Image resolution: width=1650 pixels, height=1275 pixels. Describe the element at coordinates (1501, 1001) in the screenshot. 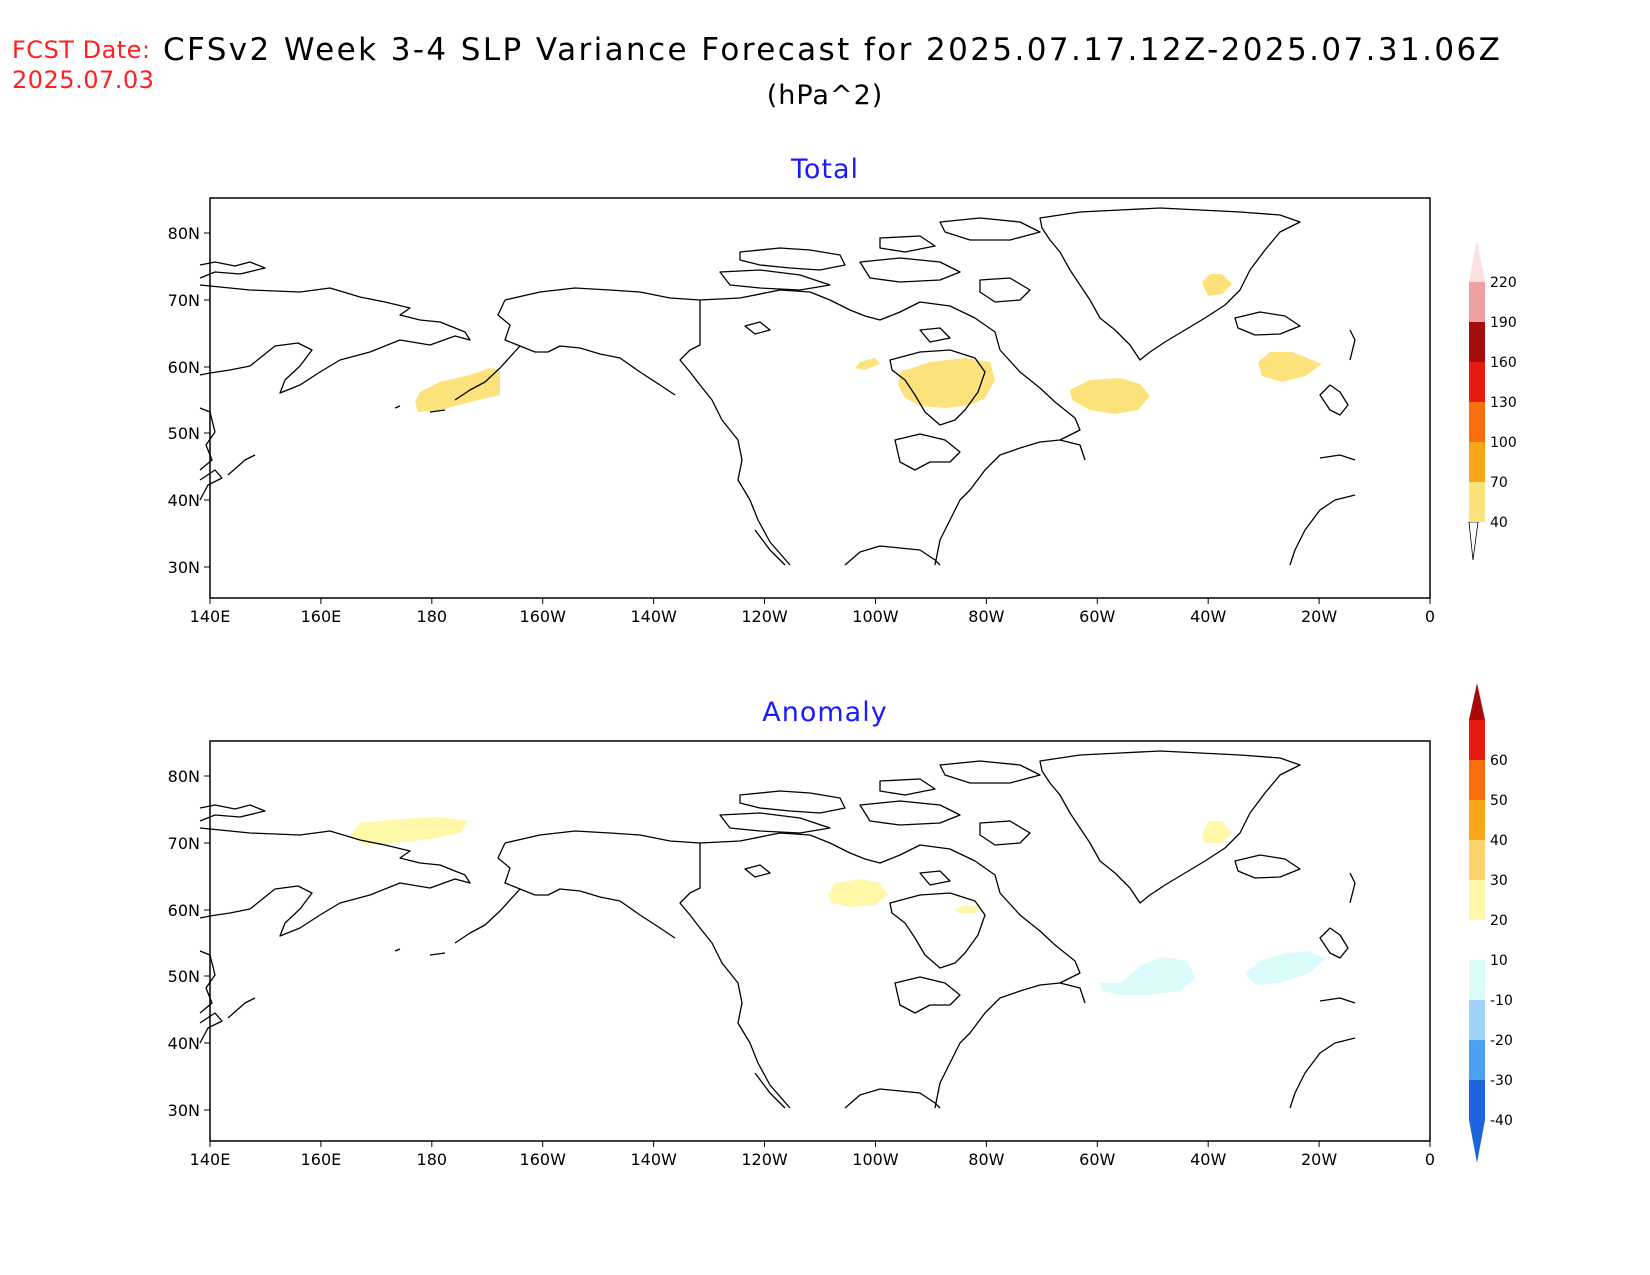

I see `colorbar-label: -10` at that location.